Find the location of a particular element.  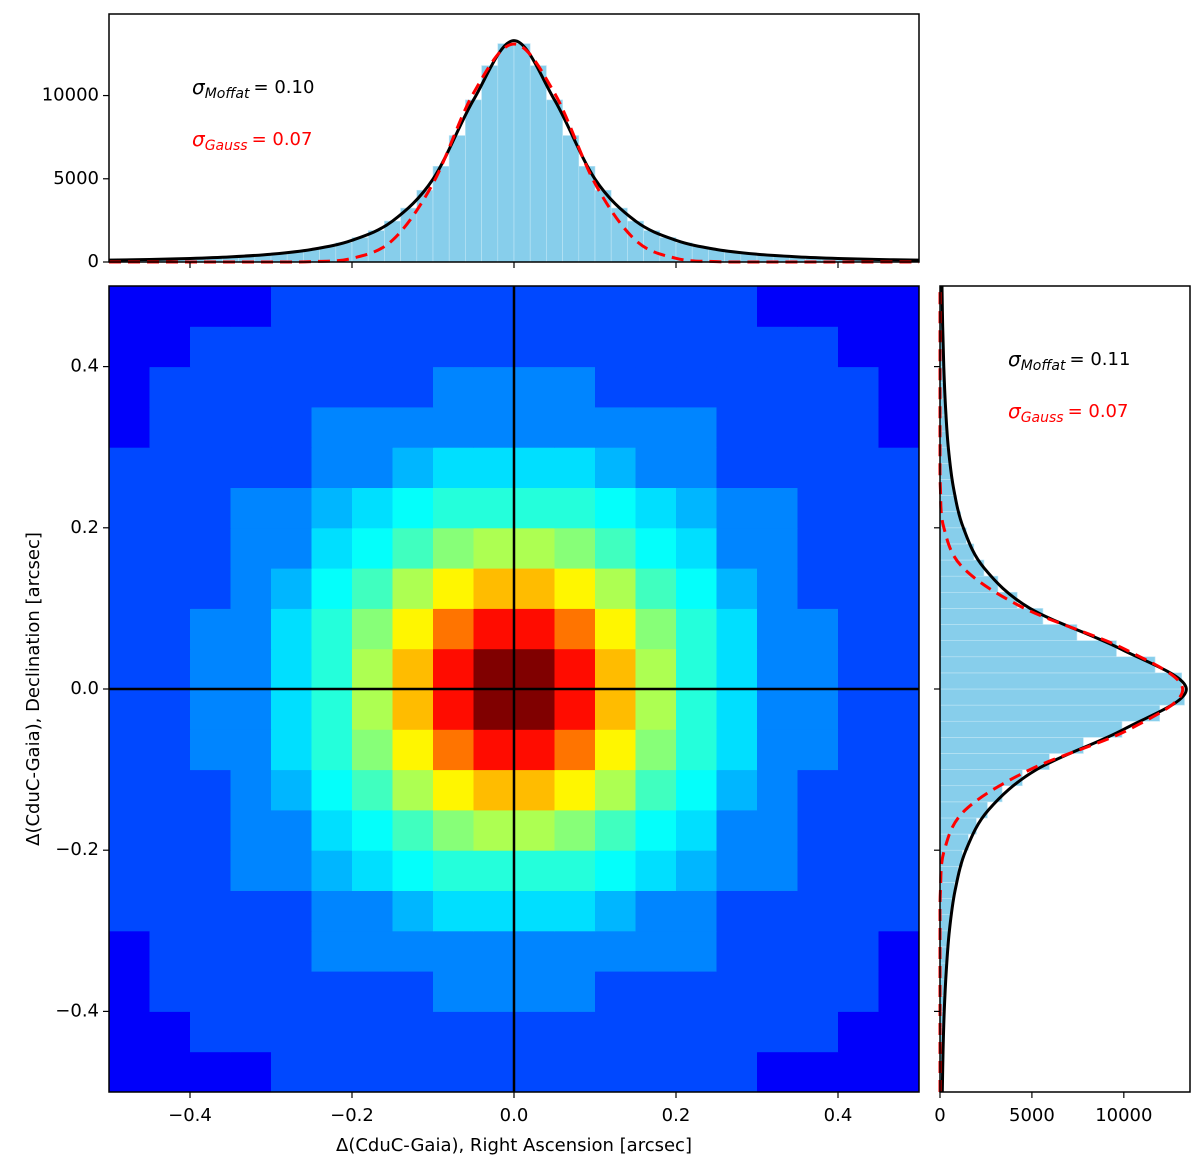

histogram is located at coordinates (1062, 689).